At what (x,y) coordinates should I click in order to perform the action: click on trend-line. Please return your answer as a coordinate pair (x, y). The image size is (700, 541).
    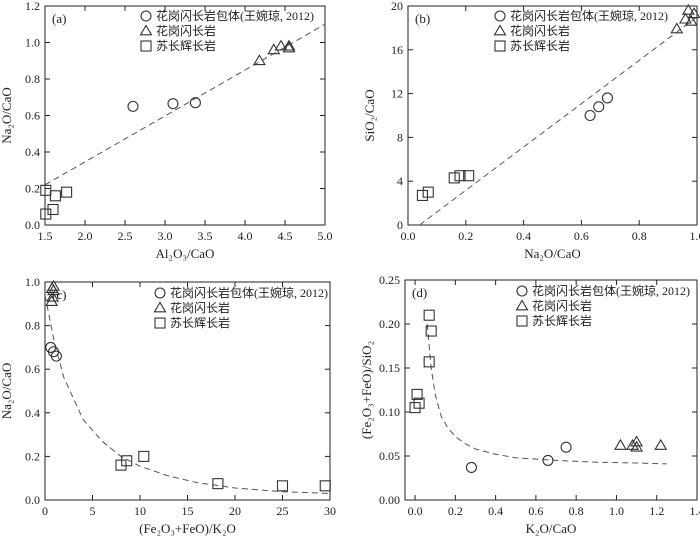
    Looking at the image, I should click on (546, 394).